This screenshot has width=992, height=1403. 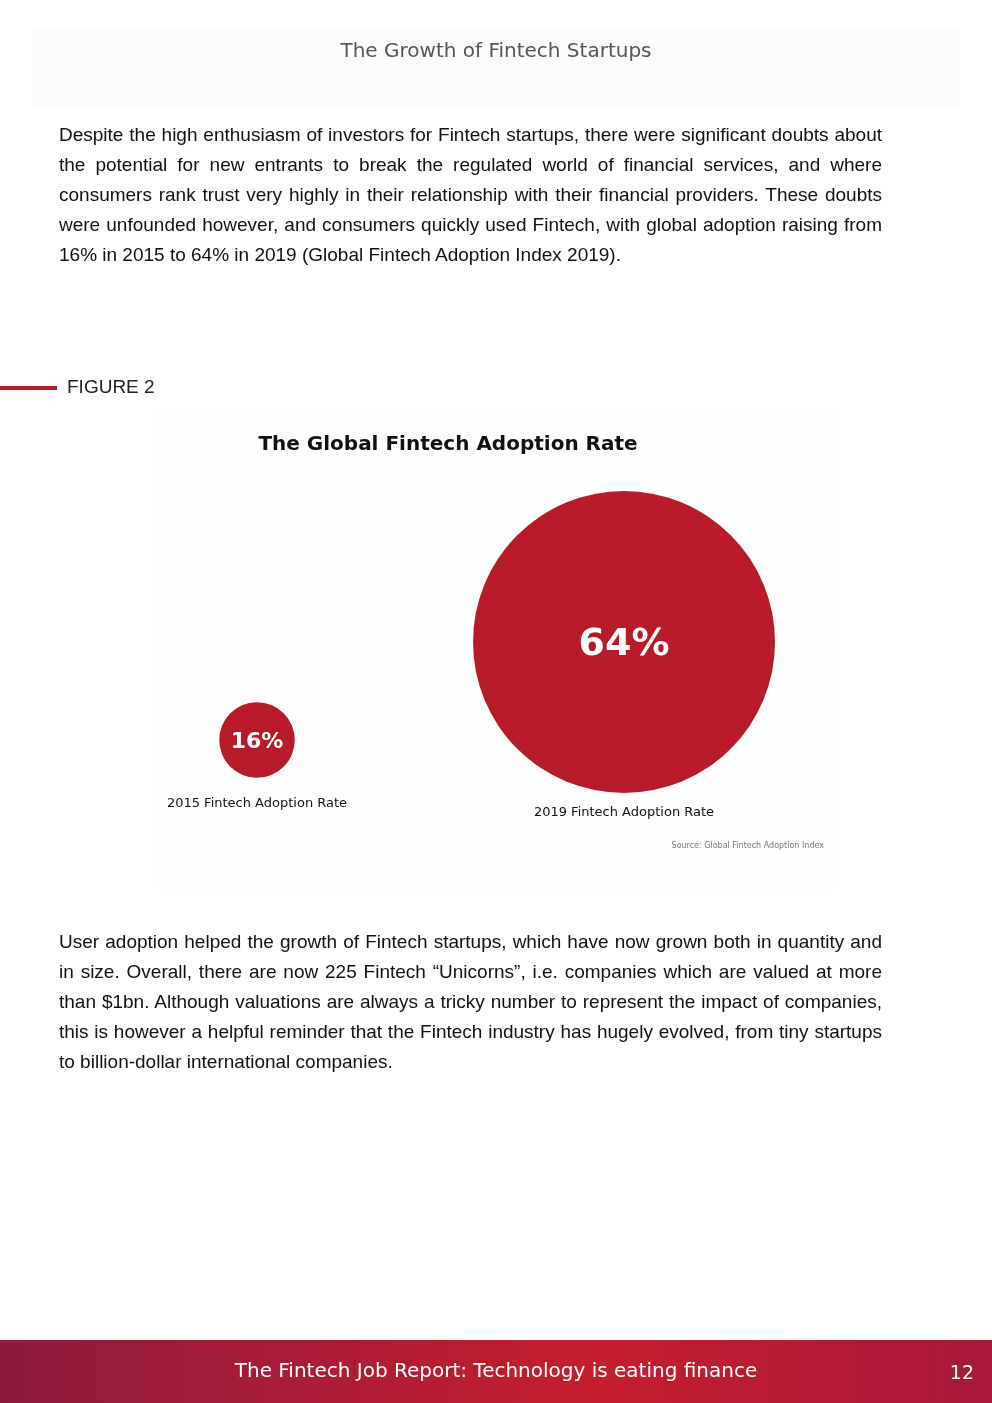 I want to click on source-note: Source: Global Fintech Adoption Index, so click(x=748, y=845).